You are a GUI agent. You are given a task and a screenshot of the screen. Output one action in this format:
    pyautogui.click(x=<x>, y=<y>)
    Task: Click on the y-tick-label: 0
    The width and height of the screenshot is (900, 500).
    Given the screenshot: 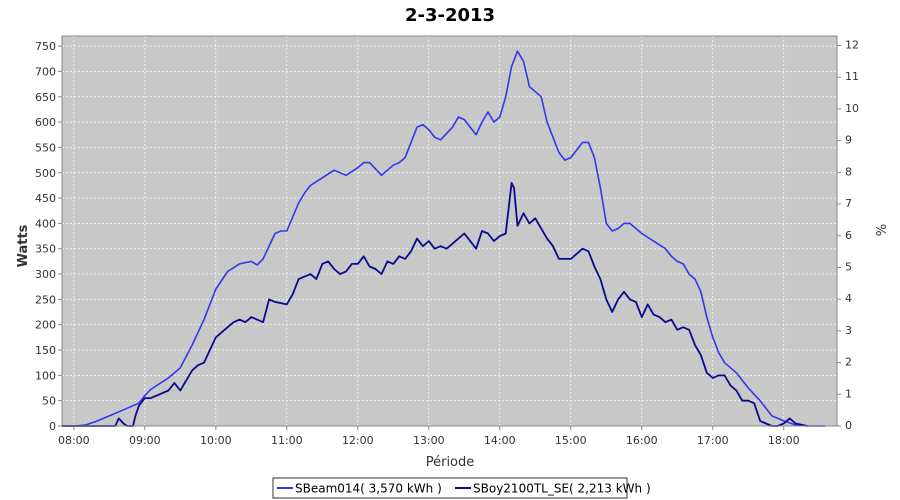 What is the action you would take?
    pyautogui.click(x=52, y=426)
    